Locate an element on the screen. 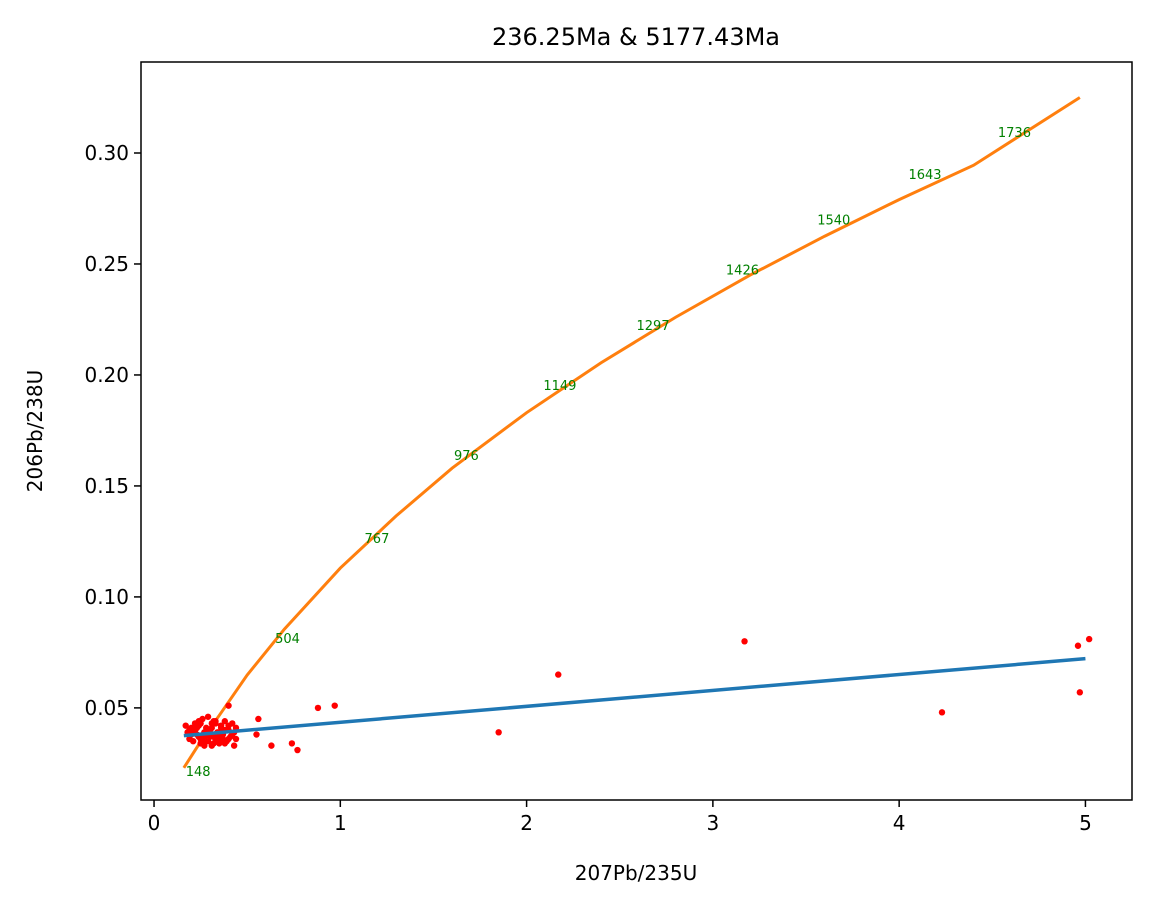  y-tick-label: 0.10 is located at coordinates (106, 597).